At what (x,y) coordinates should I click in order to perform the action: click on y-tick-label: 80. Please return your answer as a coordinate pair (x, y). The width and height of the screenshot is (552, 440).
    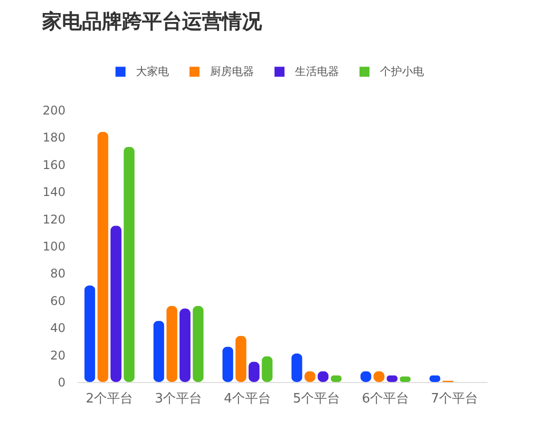
    Looking at the image, I should click on (58, 273).